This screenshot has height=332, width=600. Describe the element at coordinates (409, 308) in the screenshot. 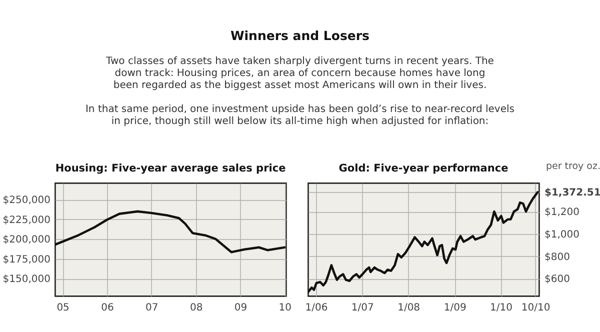

I see `x-tick-label: 1/08` at that location.